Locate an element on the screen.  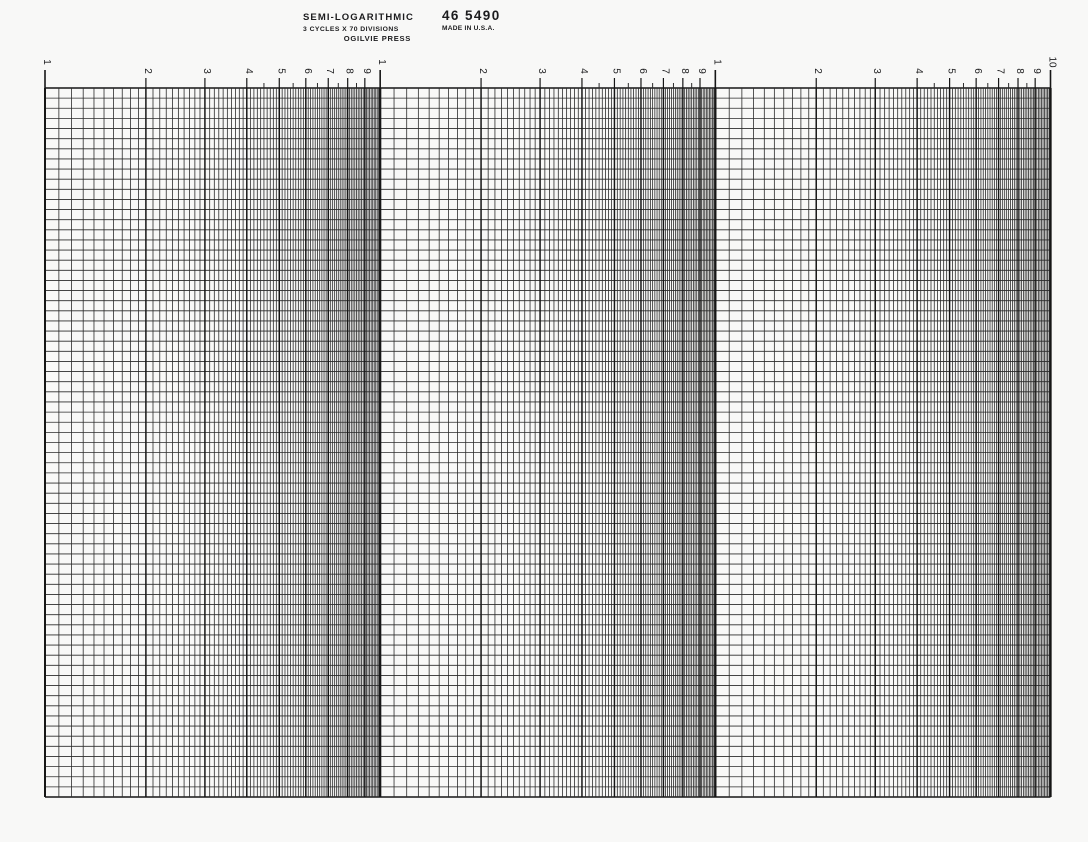
origin-label: MADE IN U.S.A. is located at coordinates (468, 28).